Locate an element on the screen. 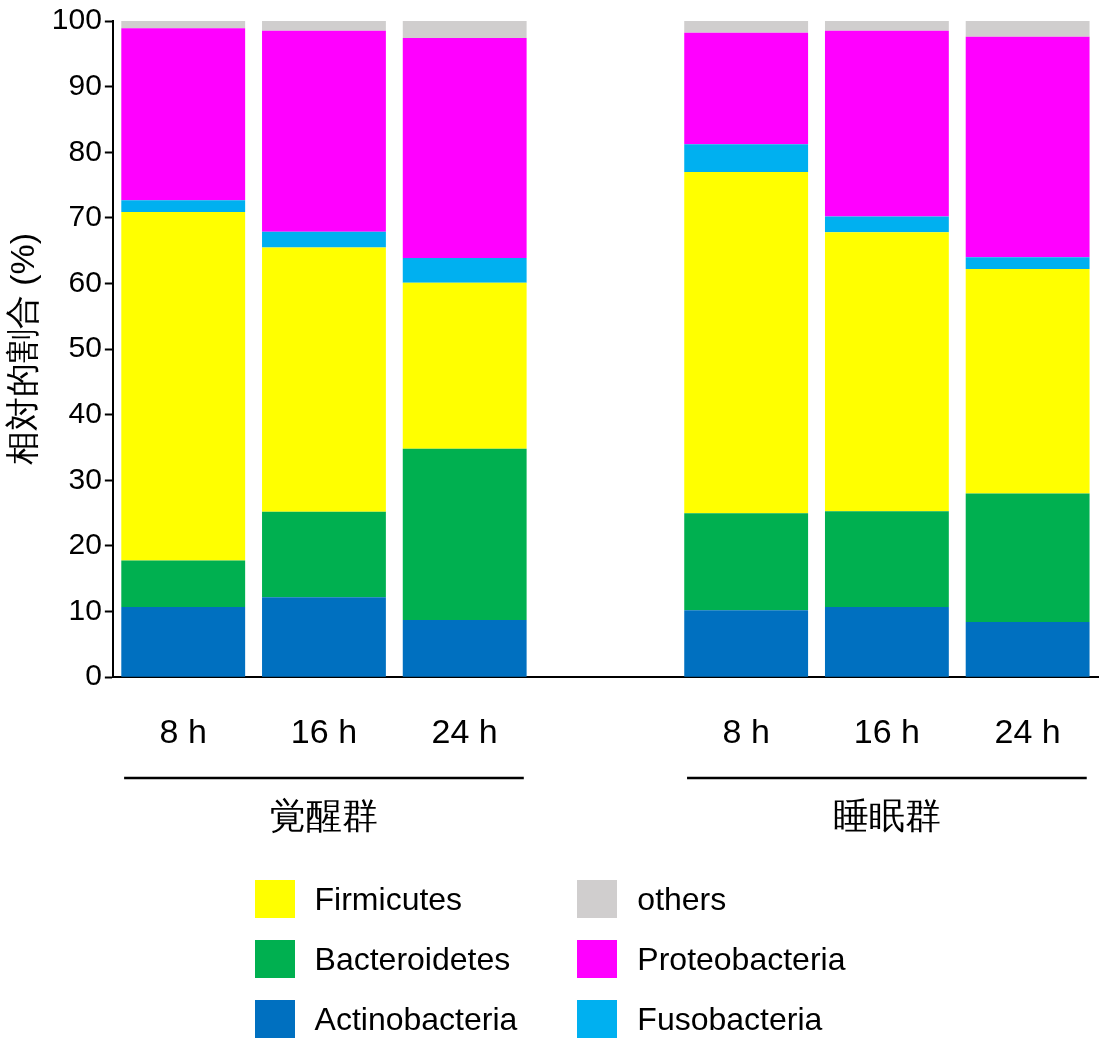 The width and height of the screenshot is (1100, 1044). y-axis-title: 相対的割合 (%) is located at coordinates (21, 349).